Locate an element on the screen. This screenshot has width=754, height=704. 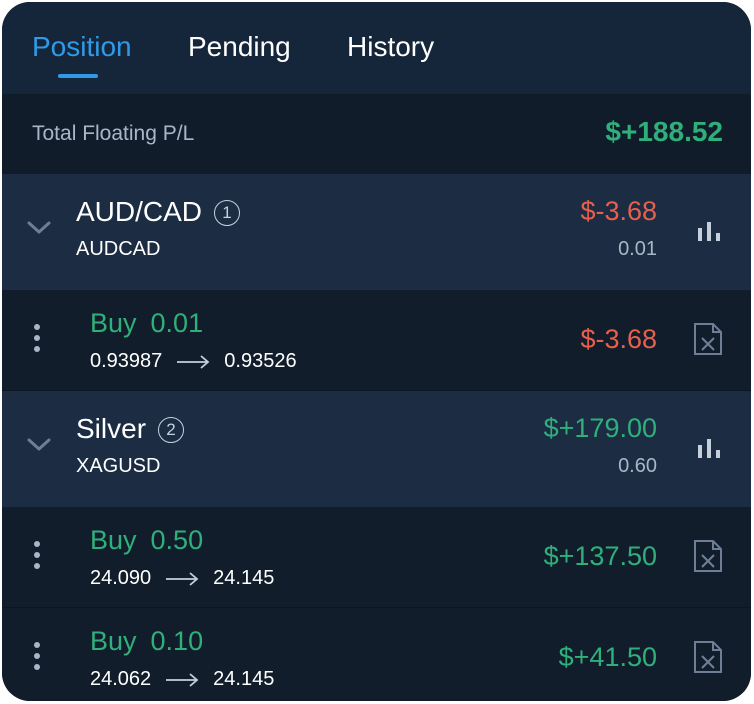
position-volume: 0.10 is located at coordinates (177, 641).